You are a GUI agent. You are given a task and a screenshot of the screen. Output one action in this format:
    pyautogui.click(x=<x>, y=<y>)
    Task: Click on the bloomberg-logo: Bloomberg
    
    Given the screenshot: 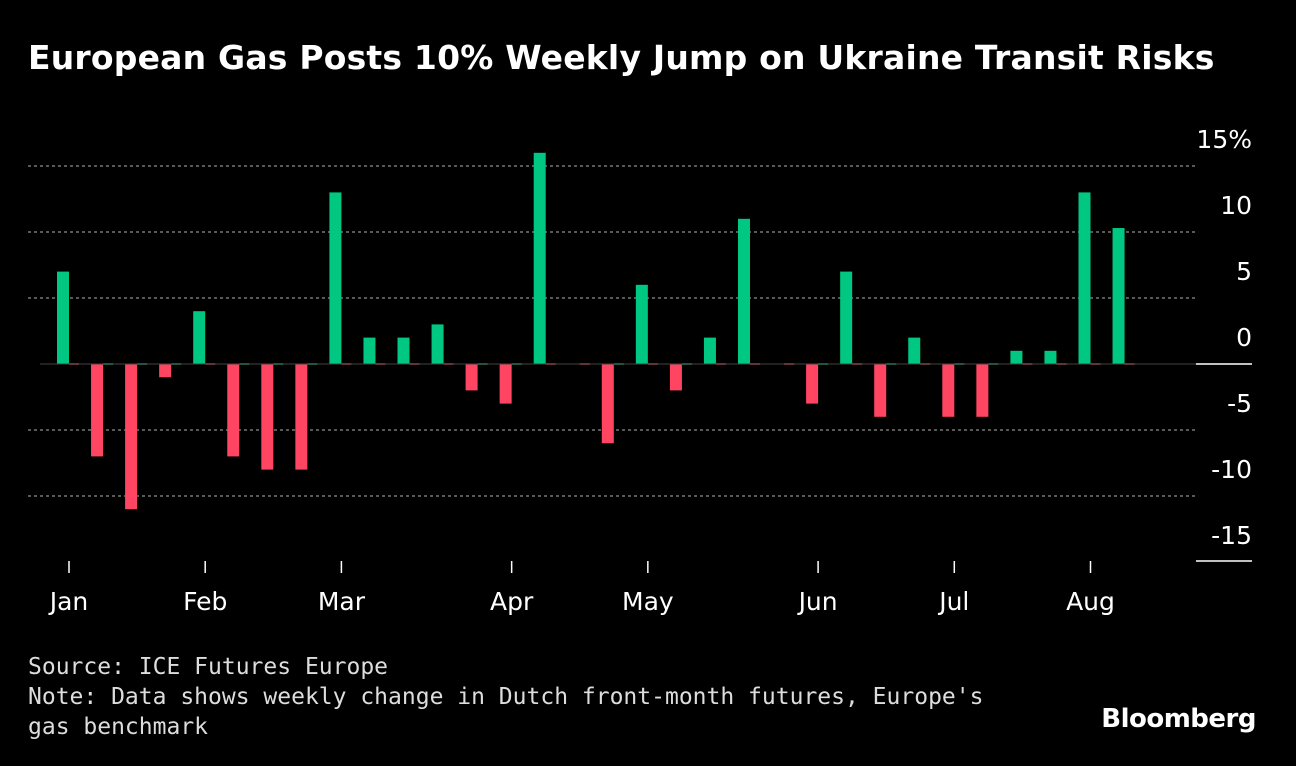 What is the action you would take?
    pyautogui.click(x=1178, y=719)
    